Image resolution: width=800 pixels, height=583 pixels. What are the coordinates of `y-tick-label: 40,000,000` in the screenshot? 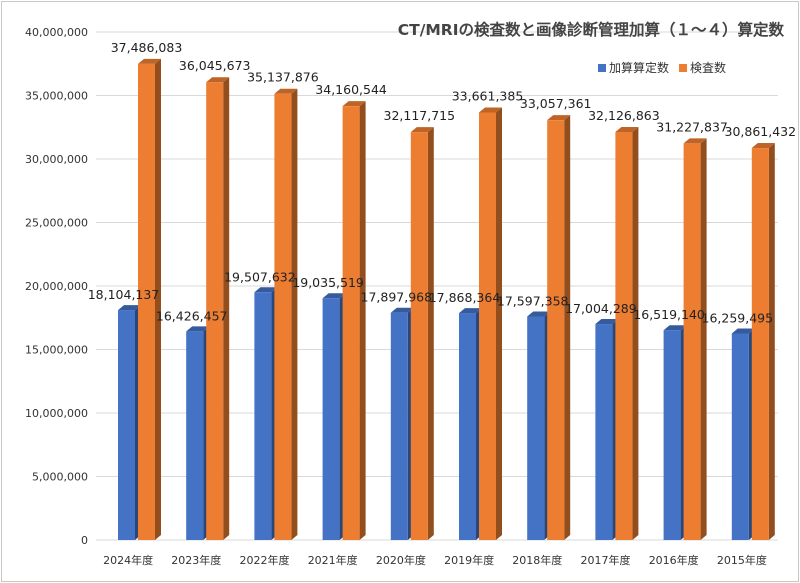 It's located at (56, 32).